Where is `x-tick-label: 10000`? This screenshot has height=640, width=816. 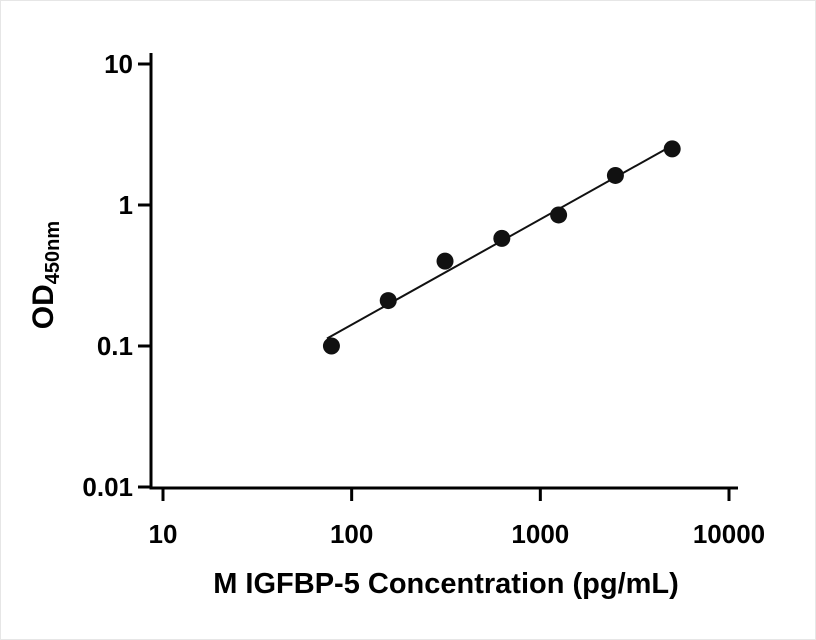 x-tick-label: 10000 is located at coordinates (729, 534).